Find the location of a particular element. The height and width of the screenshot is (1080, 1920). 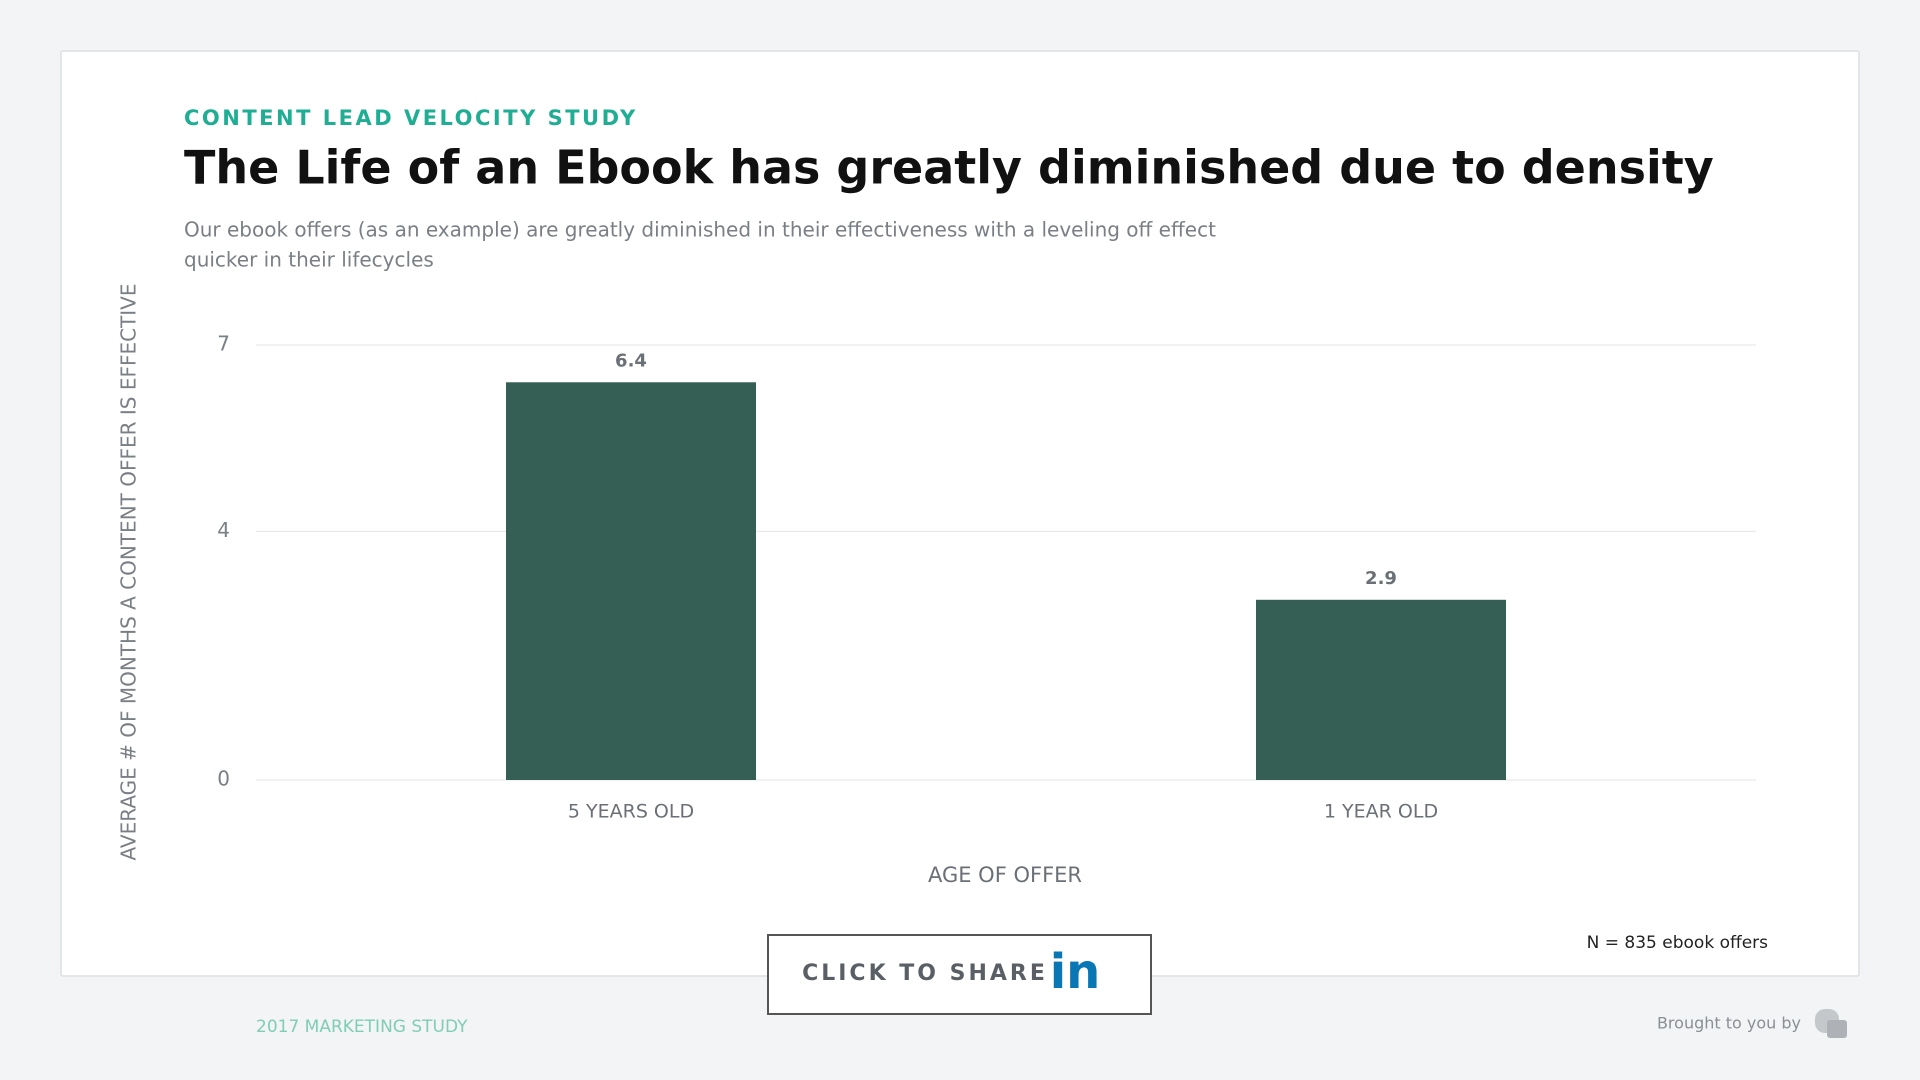

footer-right: Brought to you by is located at coordinates (1729, 1023).